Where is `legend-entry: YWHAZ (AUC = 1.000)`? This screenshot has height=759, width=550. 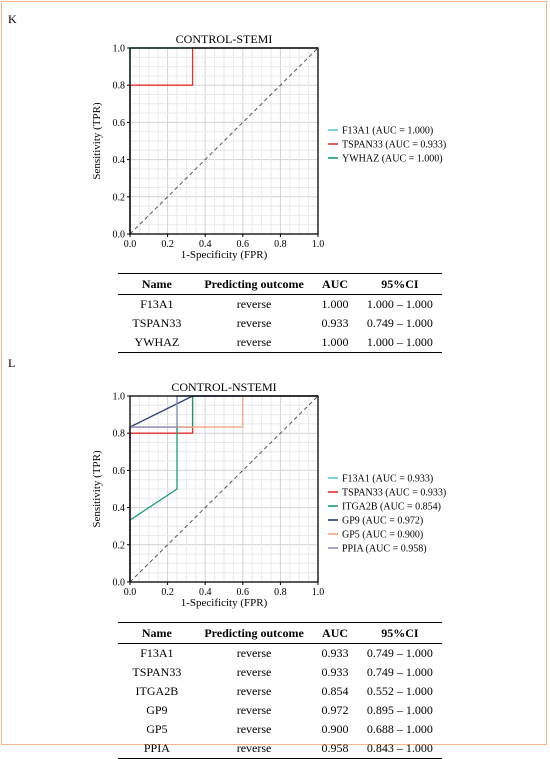
legend-entry: YWHAZ (AUC = 1.000) is located at coordinates (392, 159).